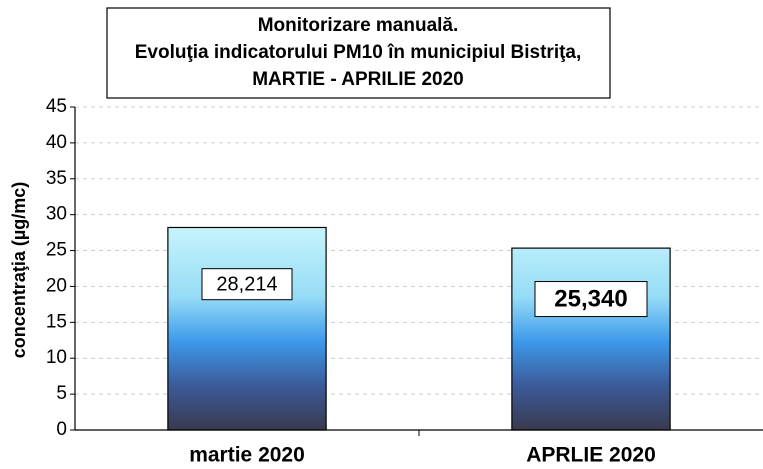 The height and width of the screenshot is (469, 763). I want to click on data-label: 25,340, so click(590, 298).